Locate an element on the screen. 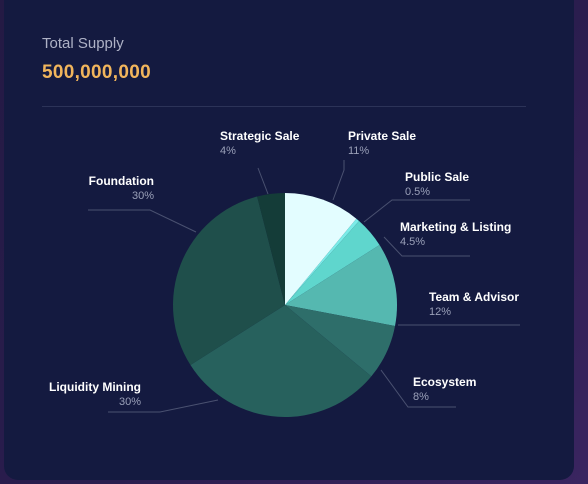  slice-label-liquidity-mining: Liquidity Mining is located at coordinates (95, 387).